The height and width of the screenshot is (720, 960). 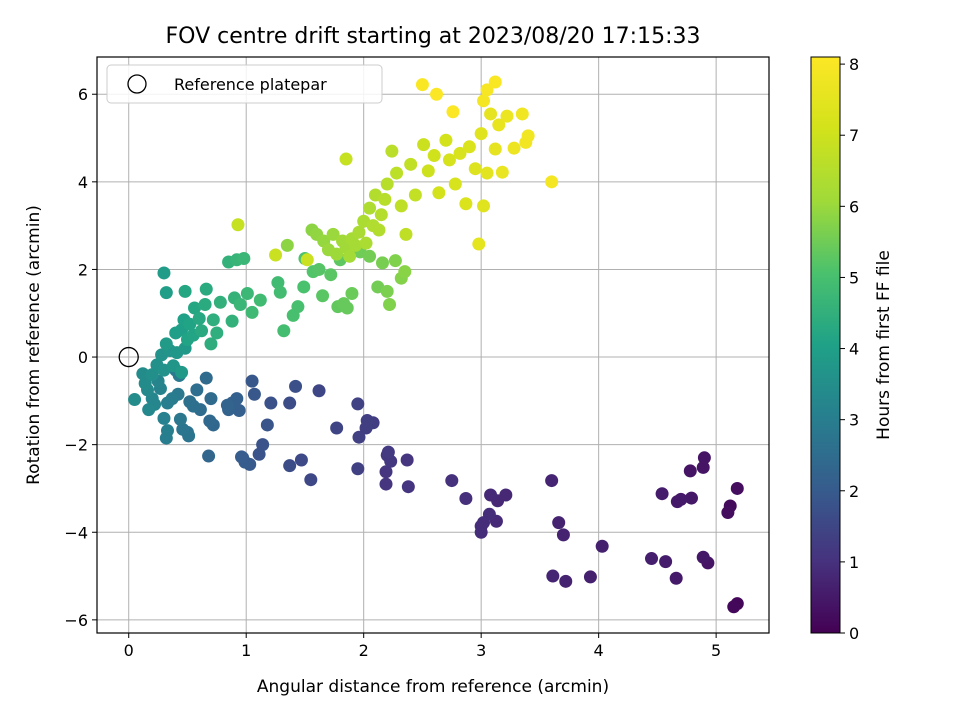 I want to click on x-tick-label: 0, so click(x=129, y=650).